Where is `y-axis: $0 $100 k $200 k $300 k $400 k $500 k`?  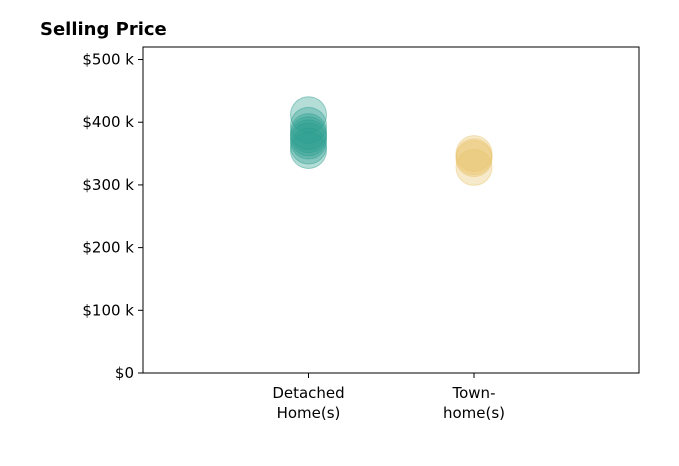 y-axis: $0 $100 k $200 k $300 k $400 k $500 k is located at coordinates (112, 216).